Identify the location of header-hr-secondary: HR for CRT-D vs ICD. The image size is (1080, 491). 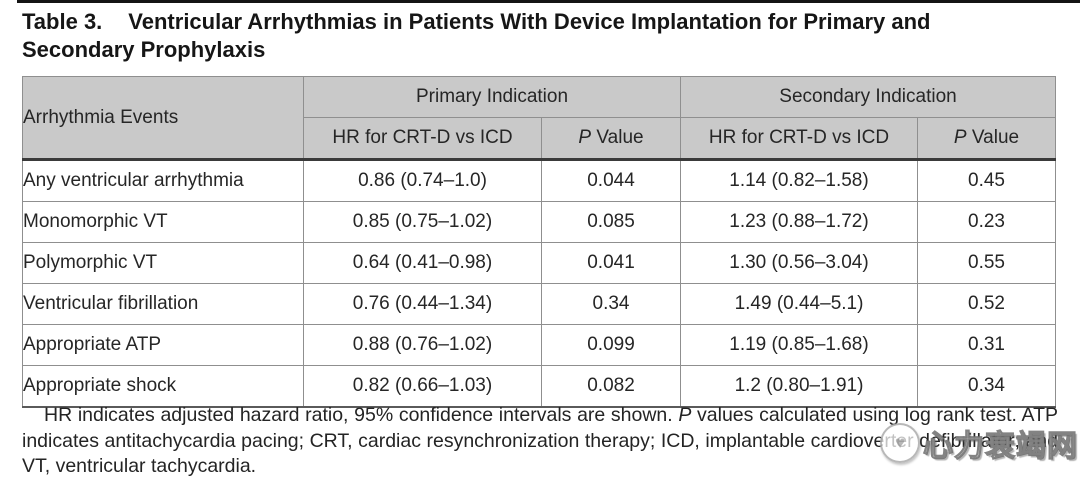
(799, 138).